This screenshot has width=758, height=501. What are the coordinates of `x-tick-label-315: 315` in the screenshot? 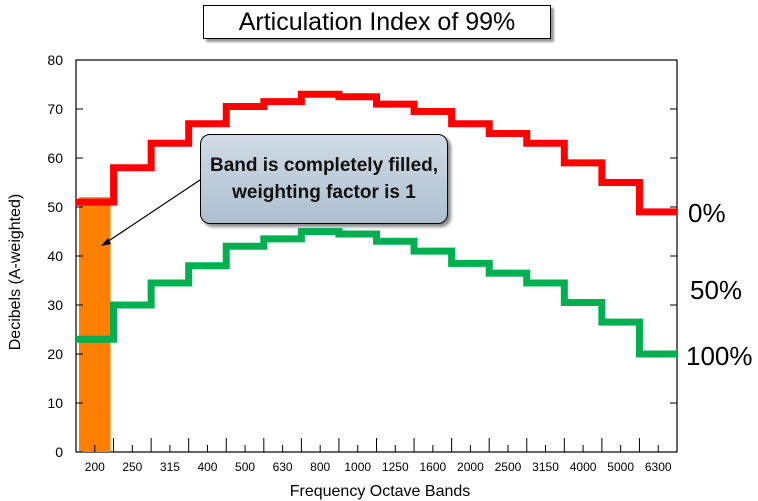 It's located at (170, 467).